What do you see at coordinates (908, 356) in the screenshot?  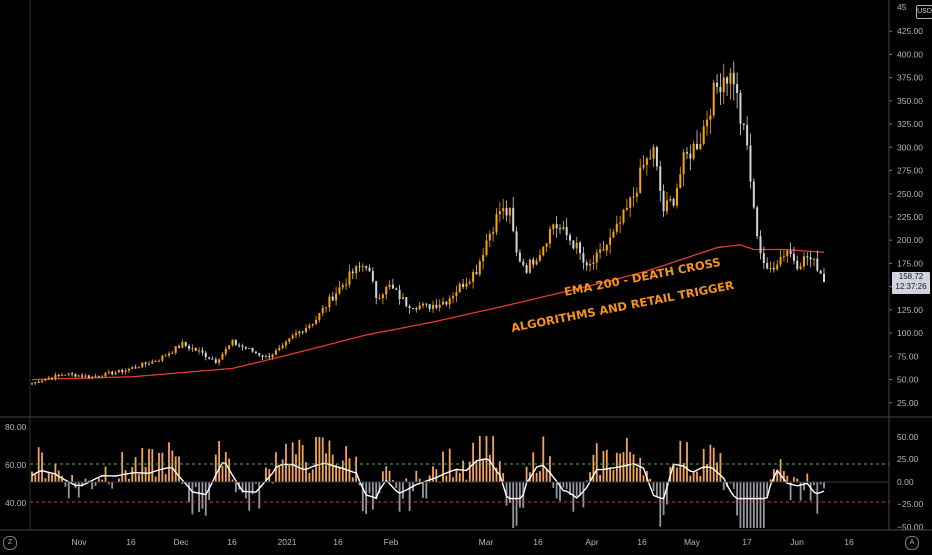 I see `price-tick-label: 75.00` at bounding box center [908, 356].